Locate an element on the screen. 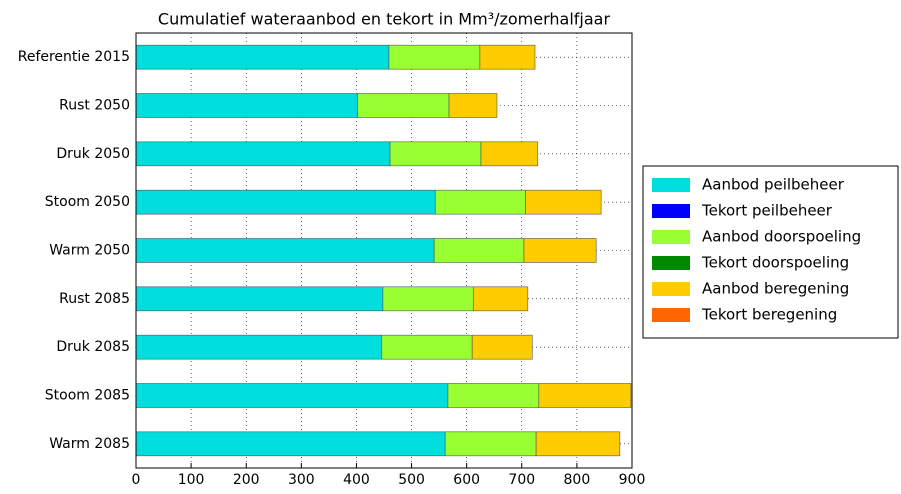 This screenshot has width=901, height=494. legend-label: Aanbod peilbeheer is located at coordinates (773, 185).